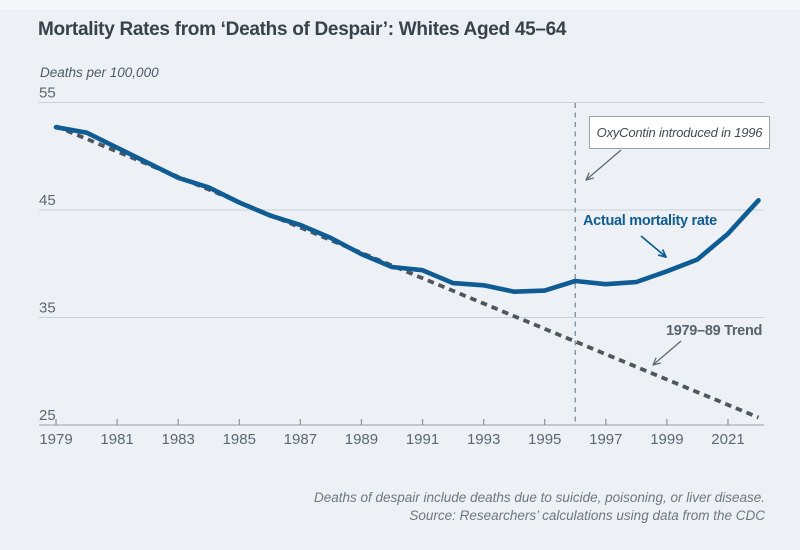 The height and width of the screenshot is (550, 800). I want to click on x-tick-label-1995: 1995, so click(544, 439).